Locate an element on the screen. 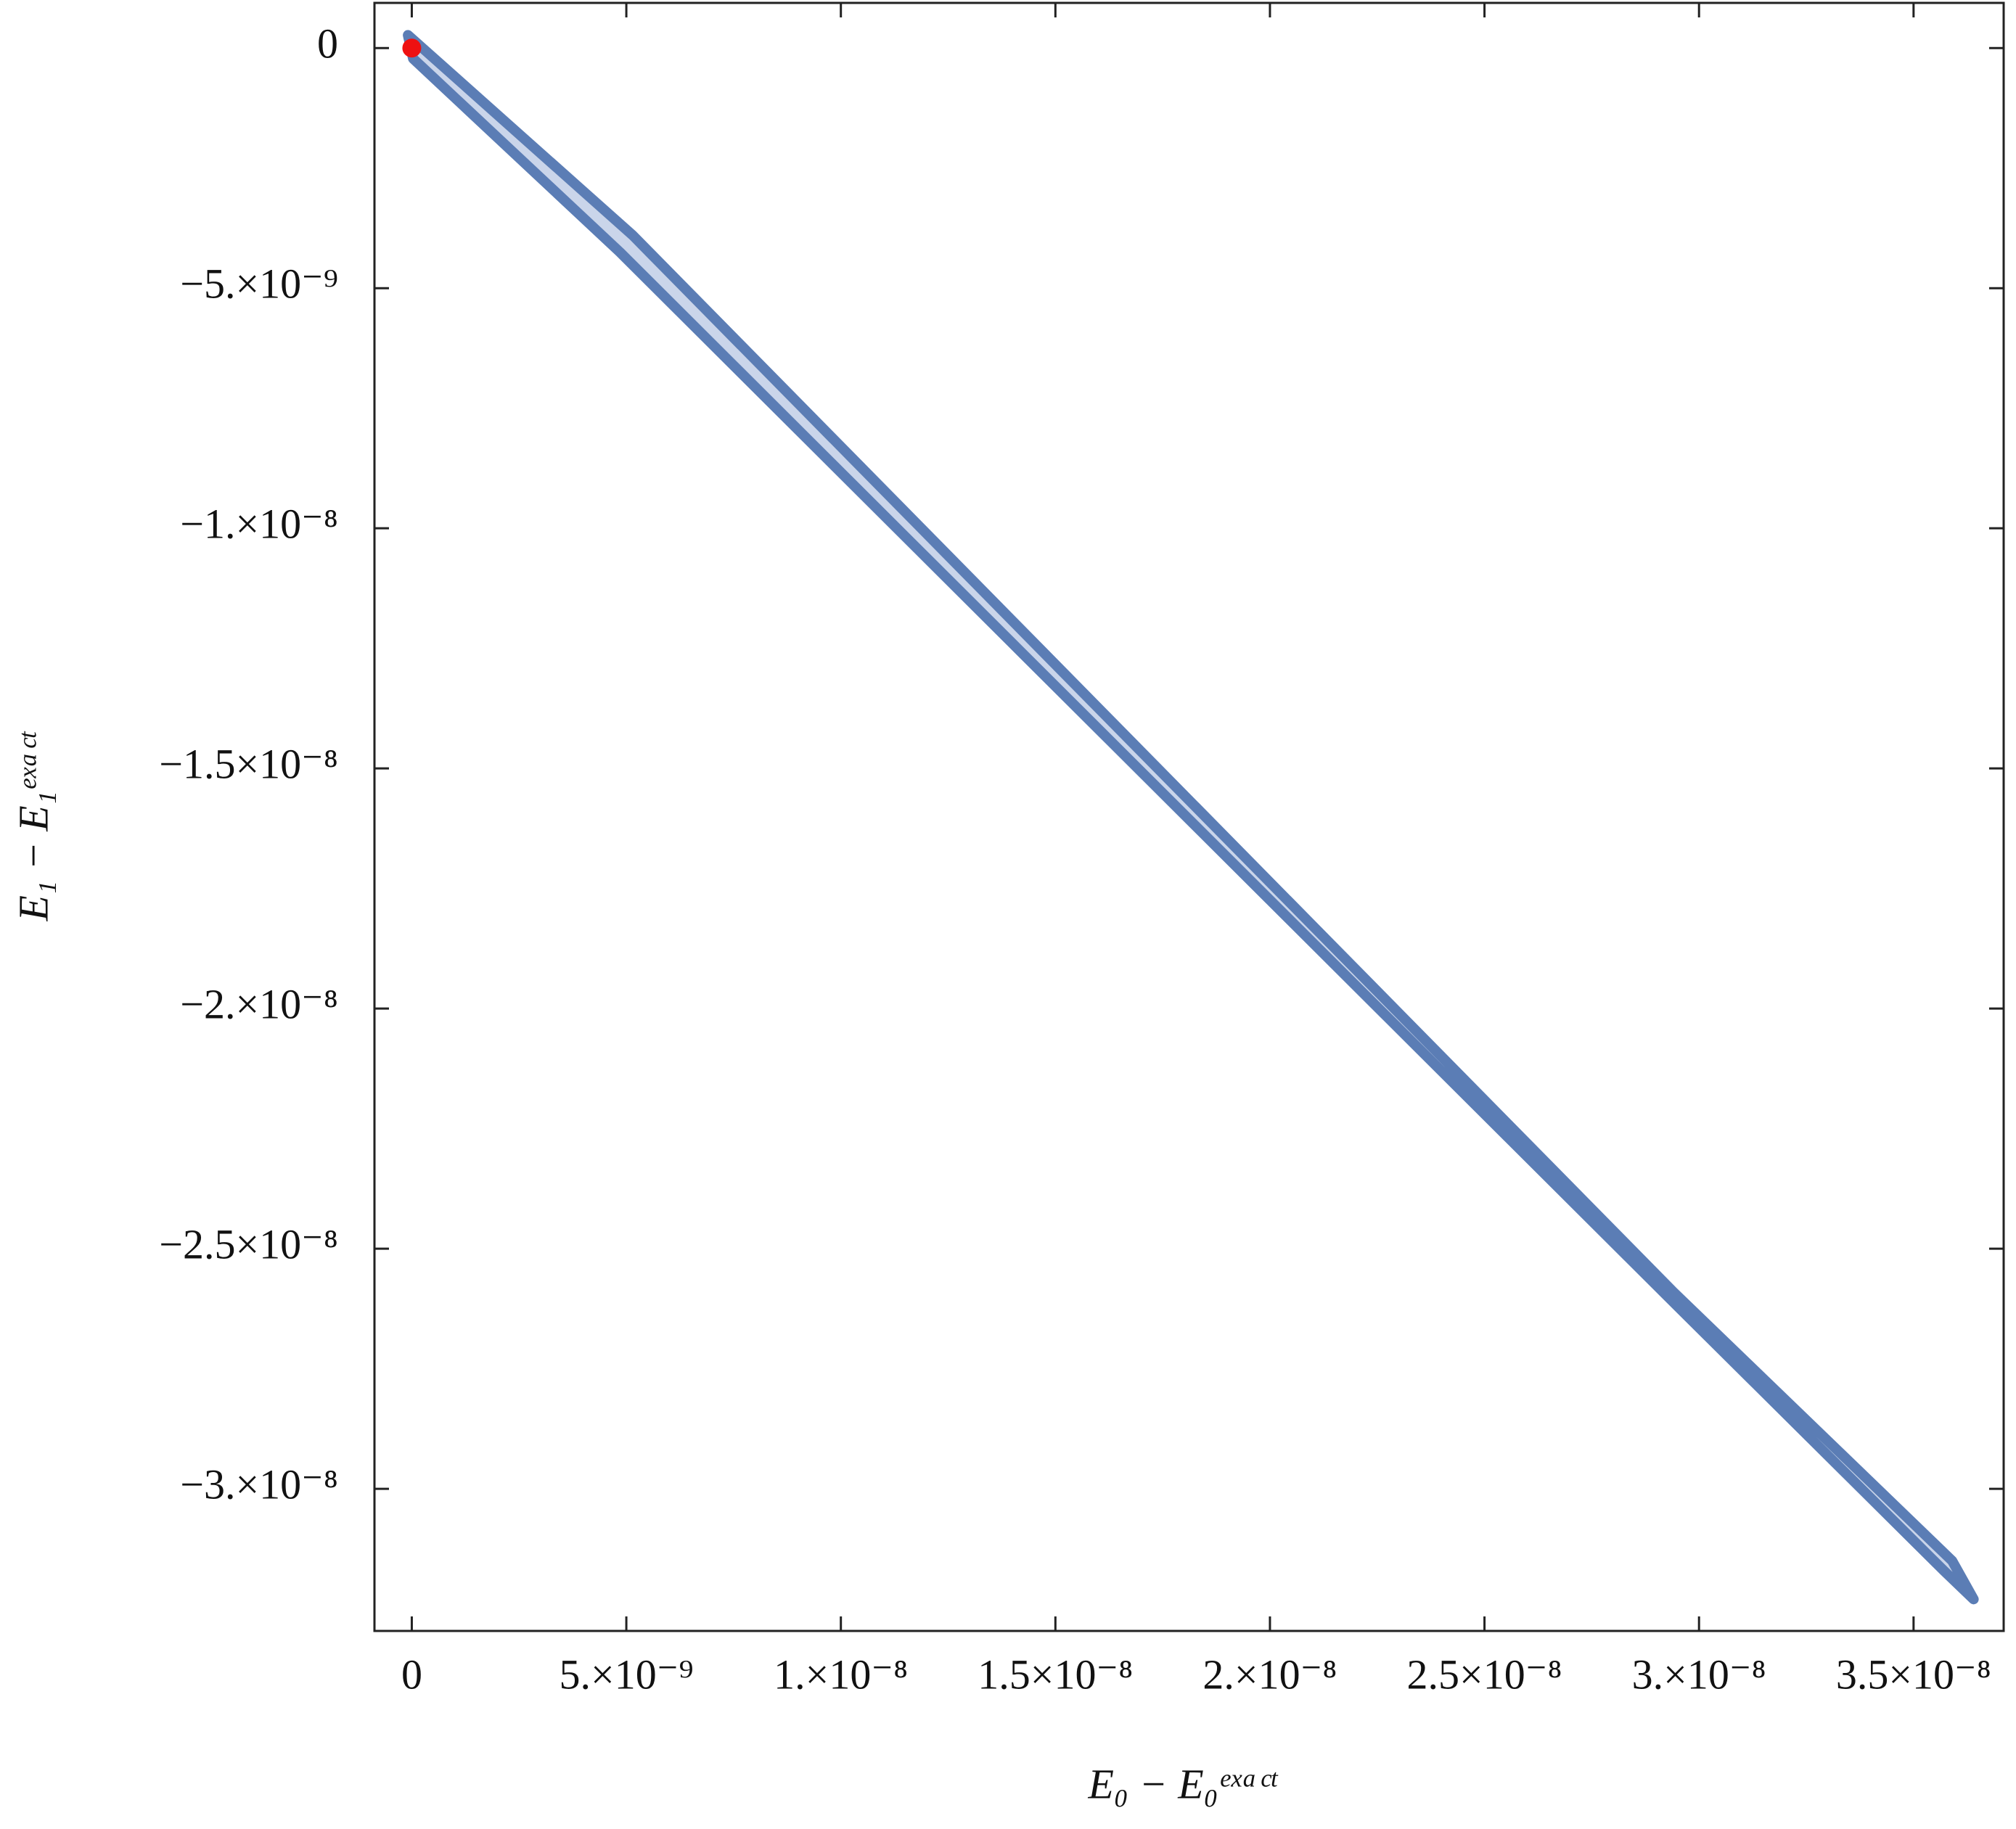 This screenshot has width=2016, height=1829. x-tick-label: 3.×10⁻⁸ is located at coordinates (1699, 1674).